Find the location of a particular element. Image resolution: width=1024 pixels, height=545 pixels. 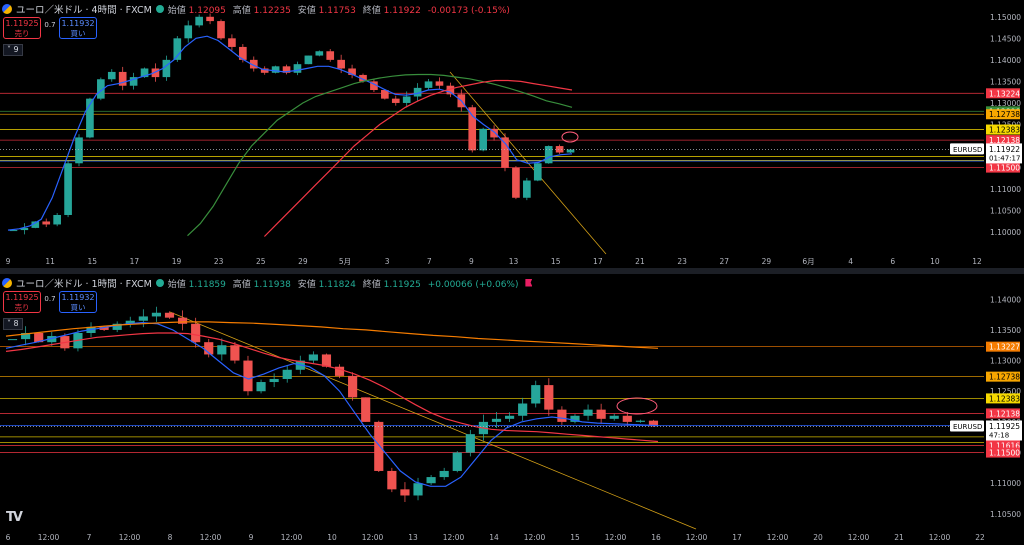

y-tick-label: 1.14500 is located at coordinates (1005, 38).